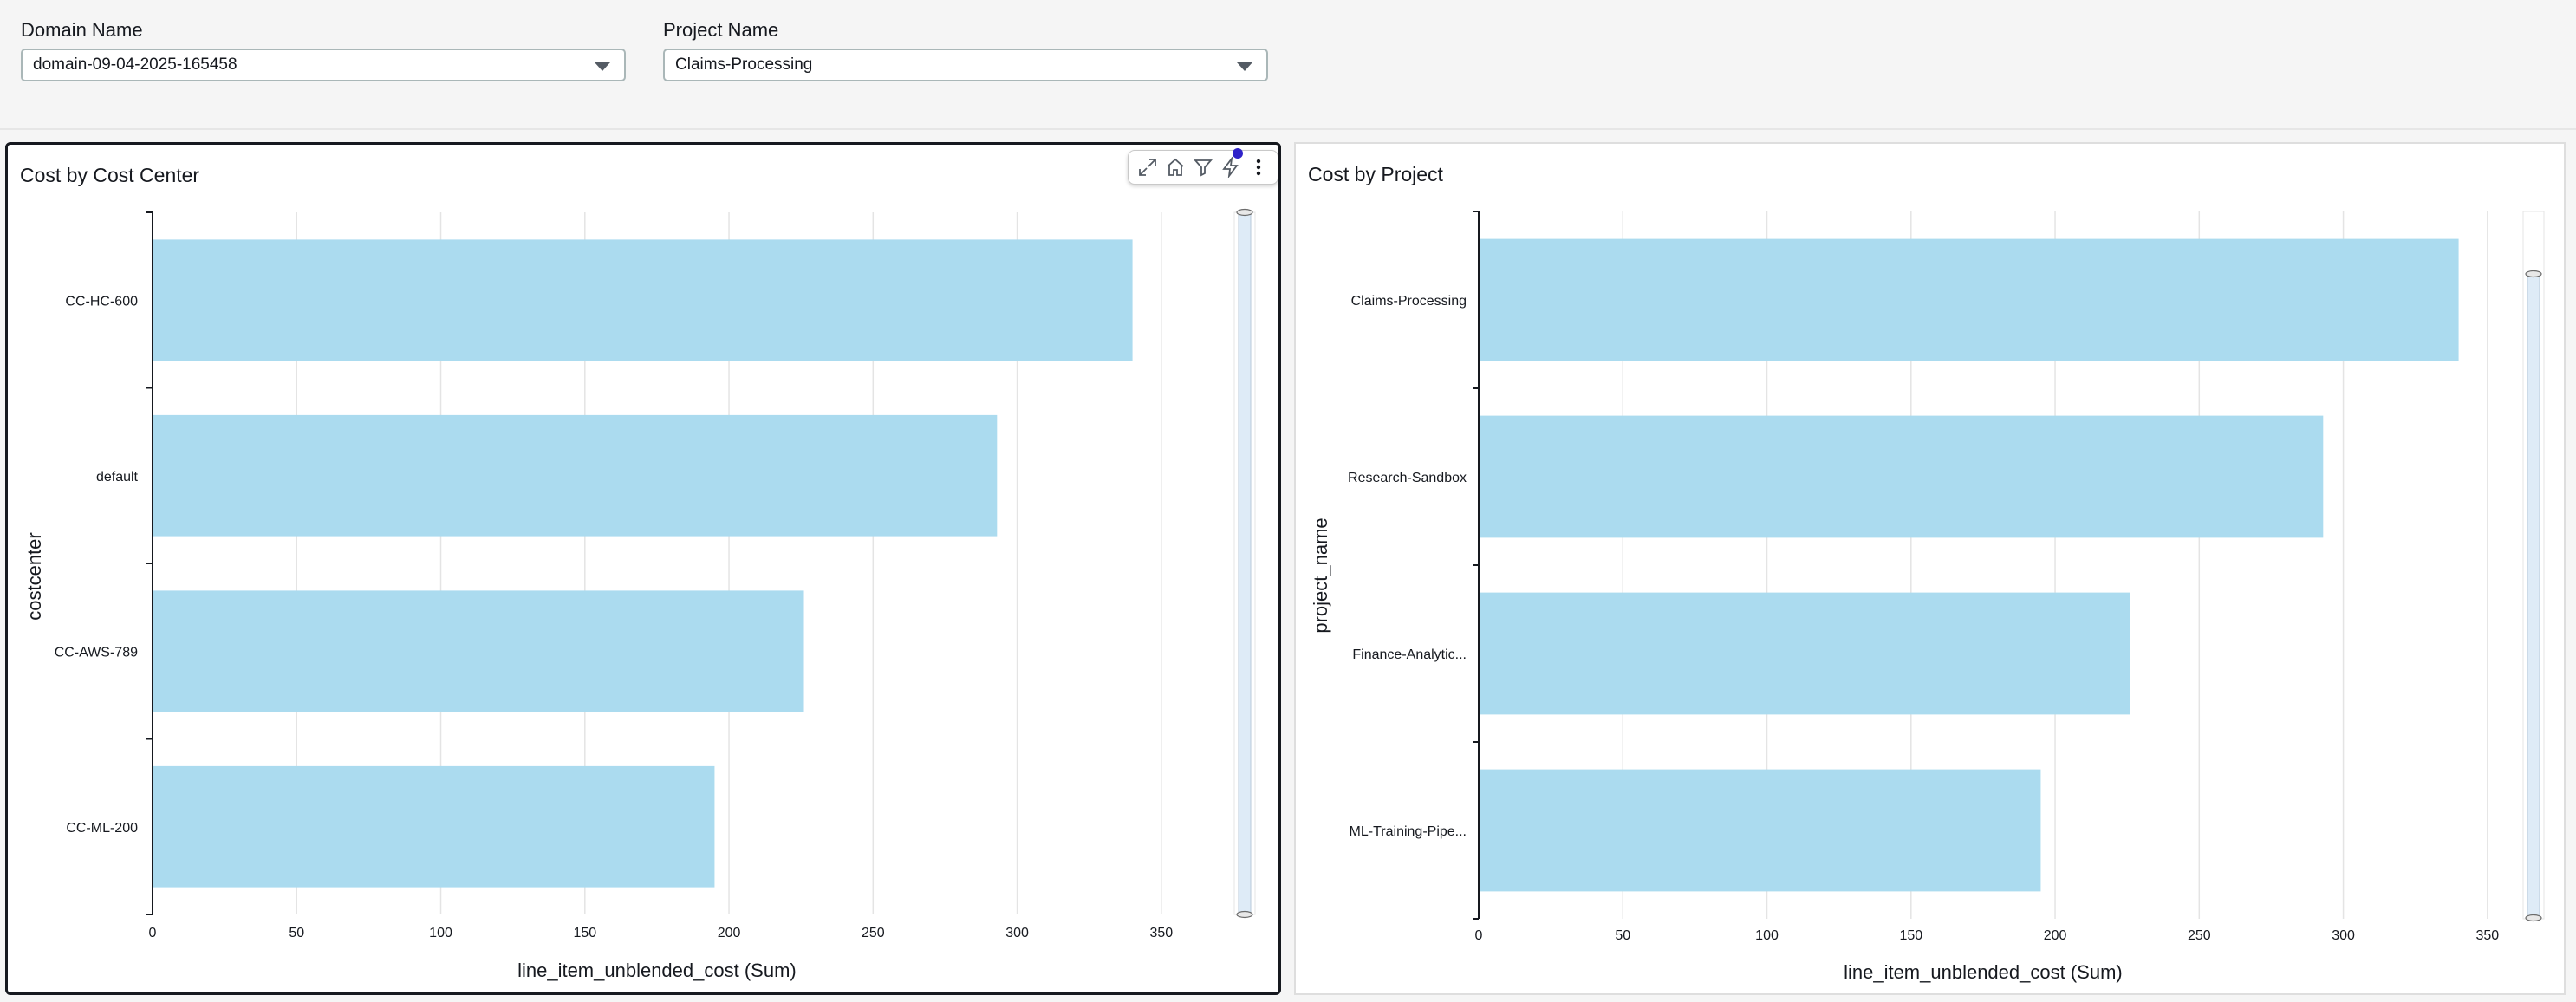 Image resolution: width=2576 pixels, height=1002 pixels. I want to click on y-tick-label: Claims-Processing, so click(1409, 301).